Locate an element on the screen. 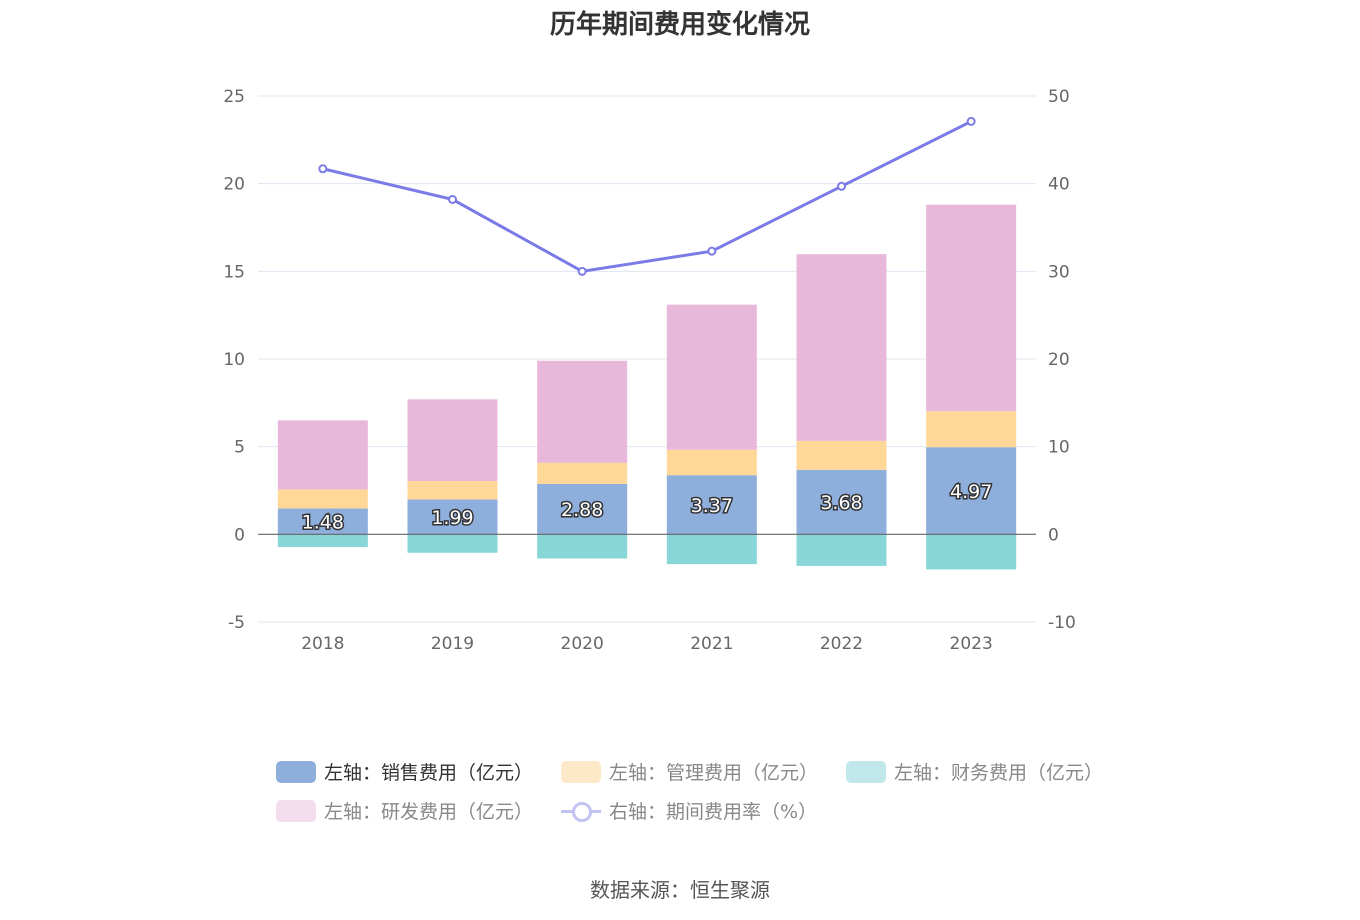 The width and height of the screenshot is (1360, 920). right-tick-label: 10 is located at coordinates (1059, 448).